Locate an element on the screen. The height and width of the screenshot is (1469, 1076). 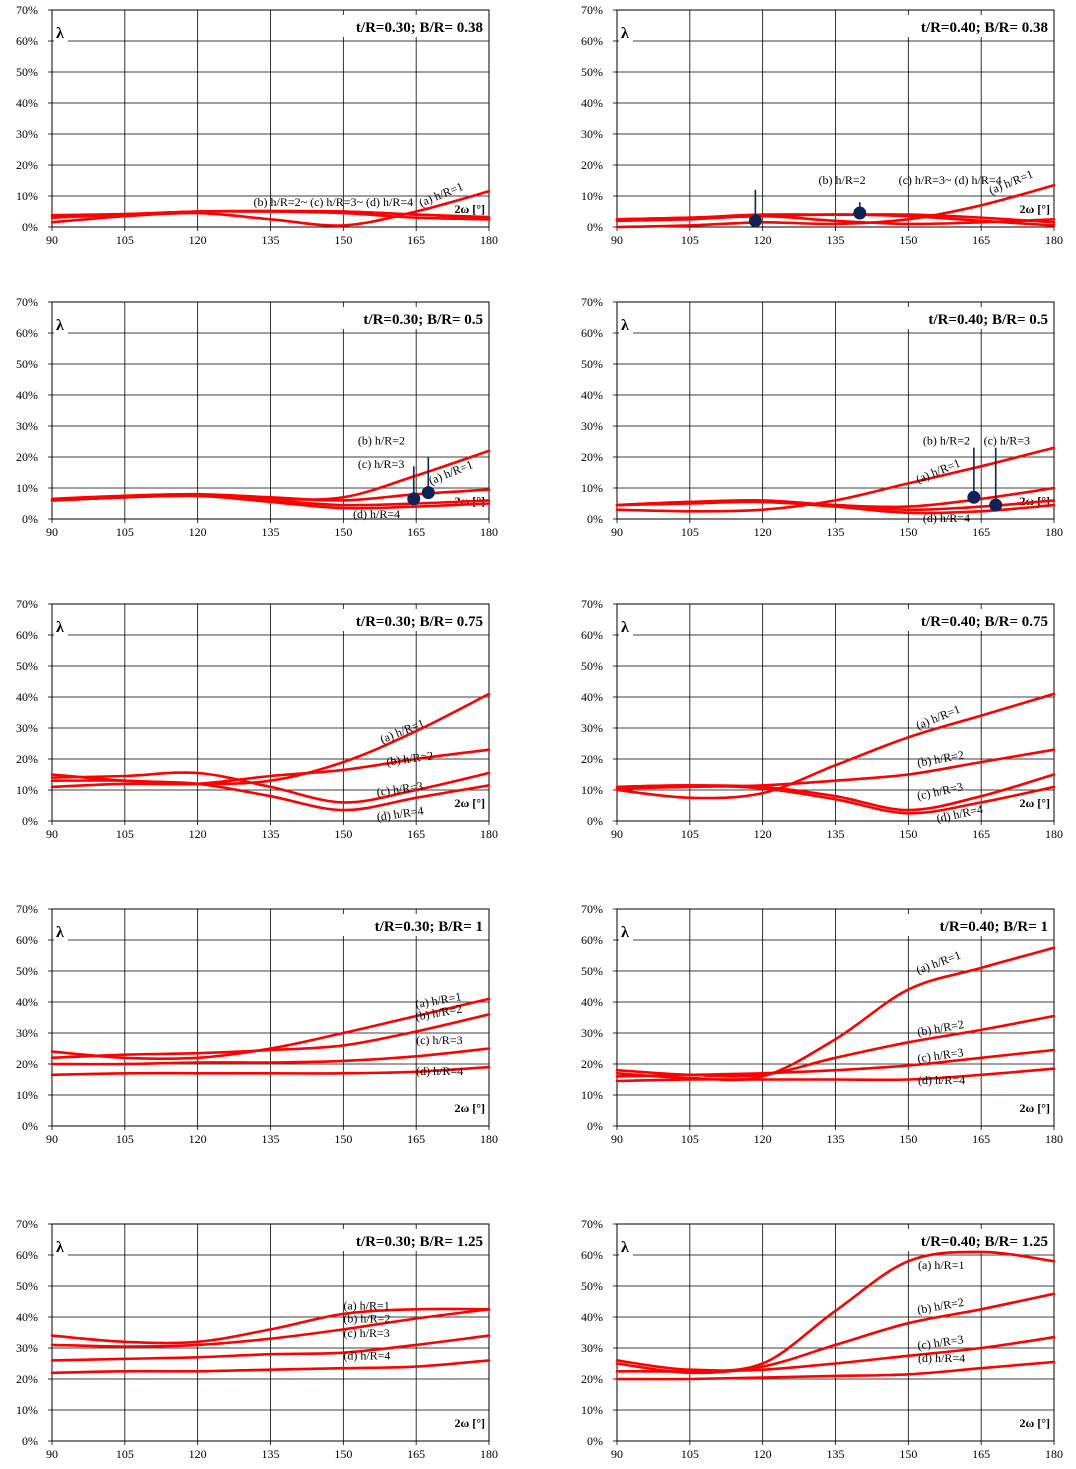
chart-title: t/R=0.40; B/R= 0.75 is located at coordinates (984, 622).